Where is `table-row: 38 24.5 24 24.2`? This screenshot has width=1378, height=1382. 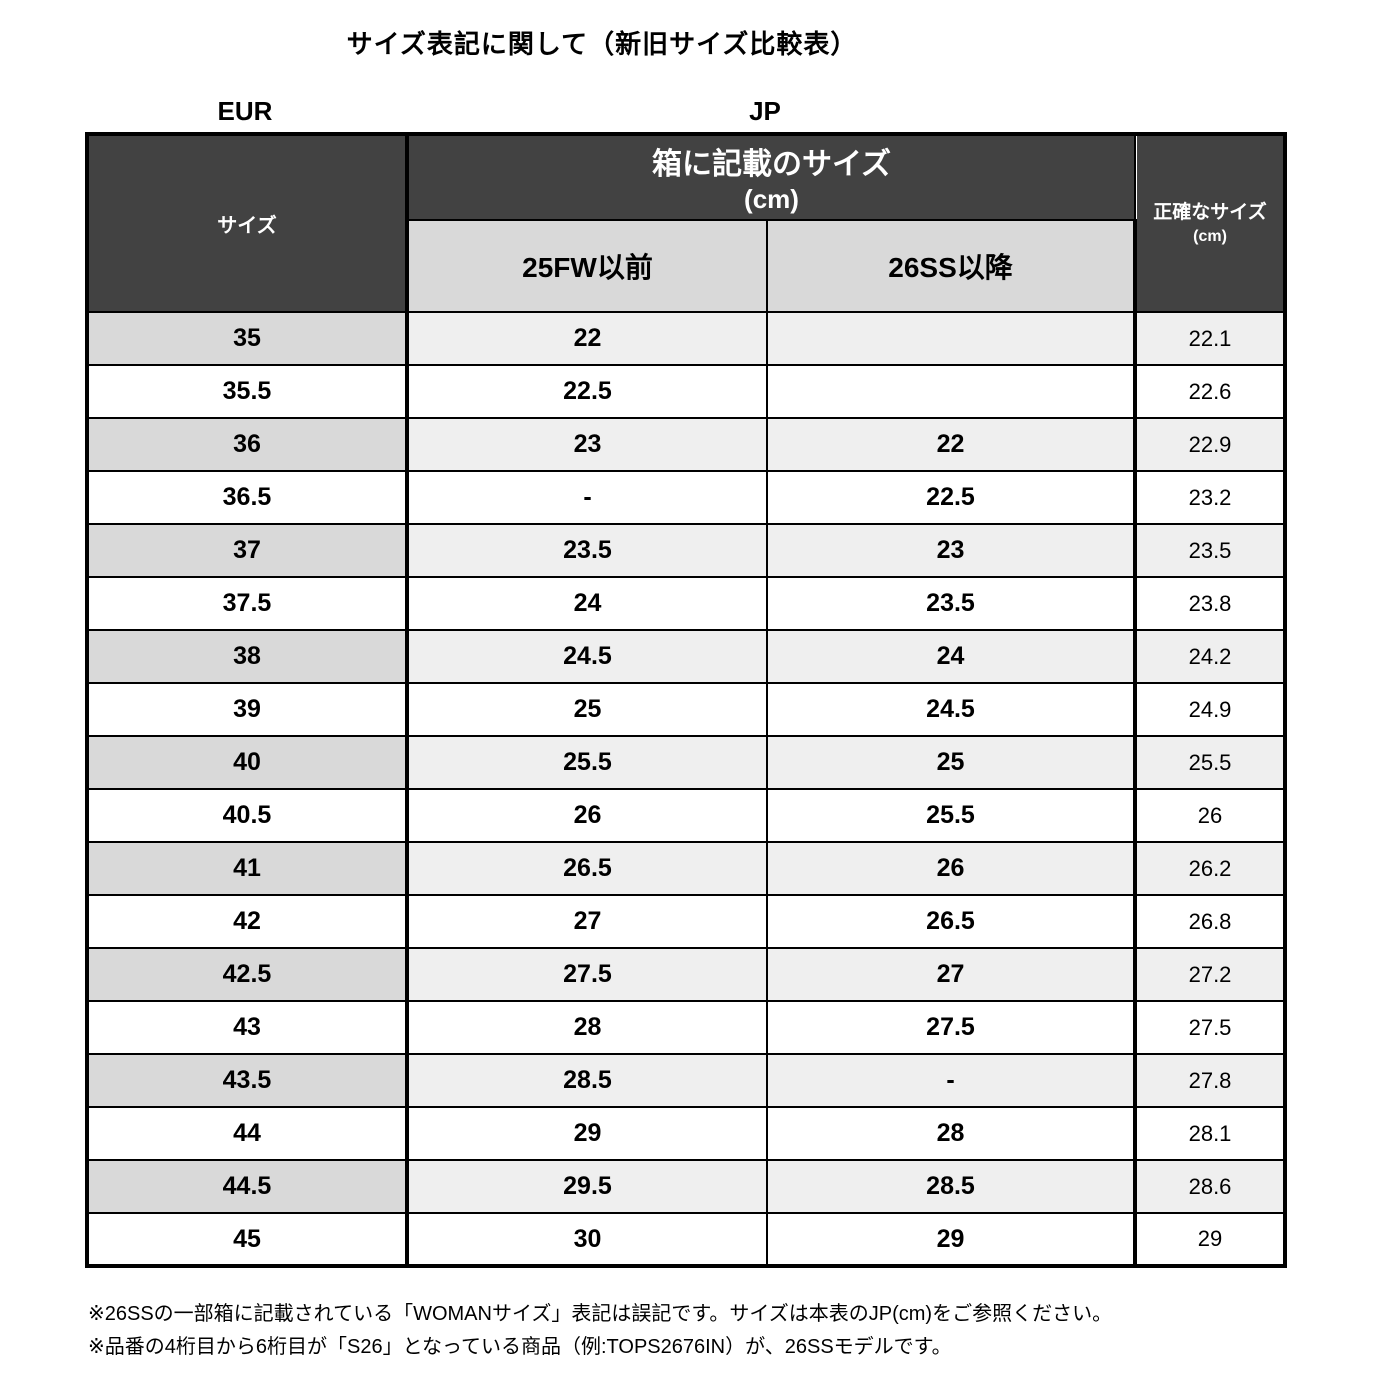
table-row: 38 24.5 24 24.2 is located at coordinates (686, 656).